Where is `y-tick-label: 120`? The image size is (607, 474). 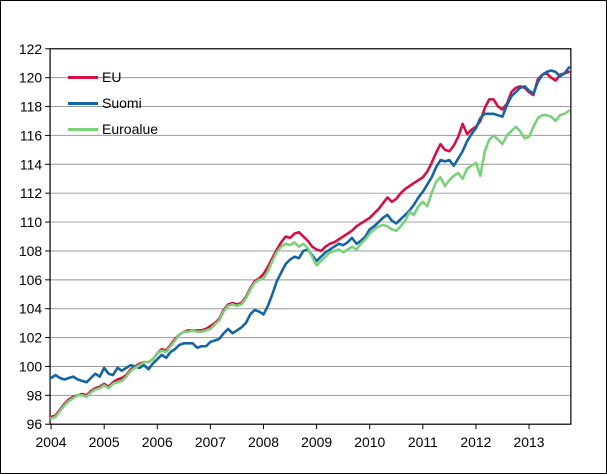
y-tick-label: 120 is located at coordinates (31, 78).